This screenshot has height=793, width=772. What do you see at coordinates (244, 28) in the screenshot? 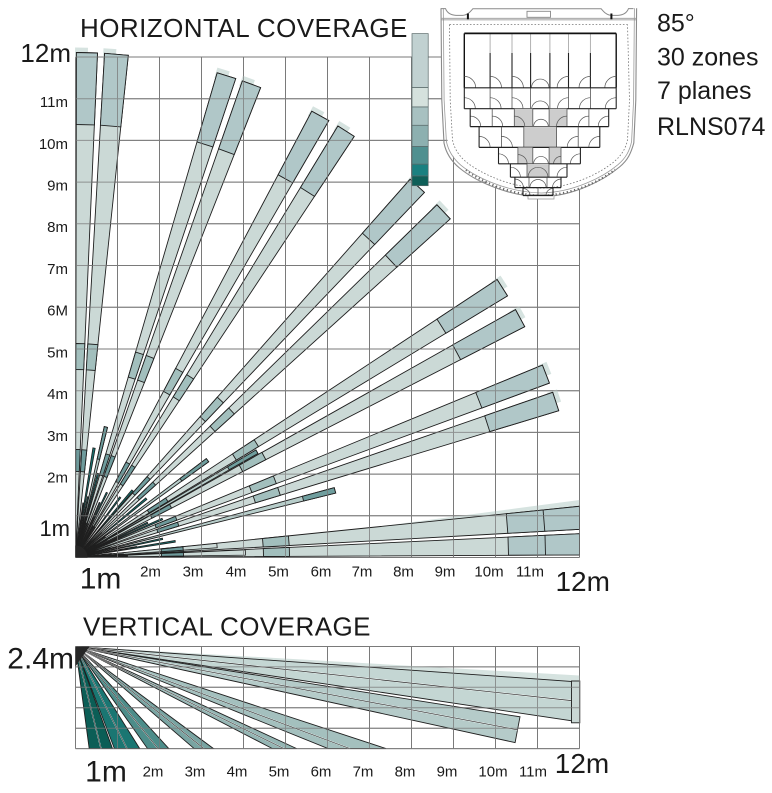
I see `svg-text: HORIZONTAL COVERAGE` at bounding box center [244, 28].